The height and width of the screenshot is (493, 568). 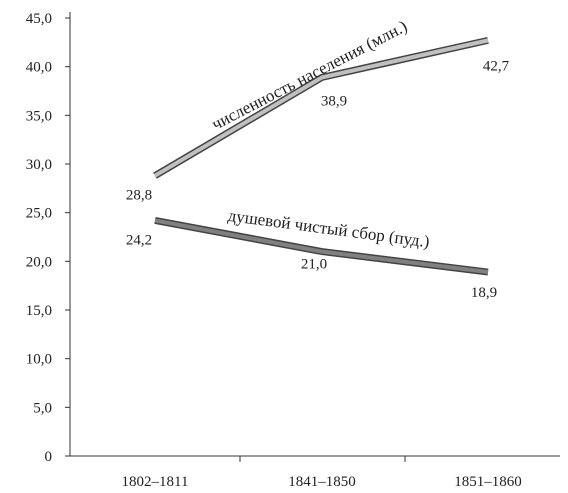 What do you see at coordinates (322, 473) in the screenshot?
I see `x-axis-ticks: 1802–1811 1841–1850 1851–1860` at bounding box center [322, 473].